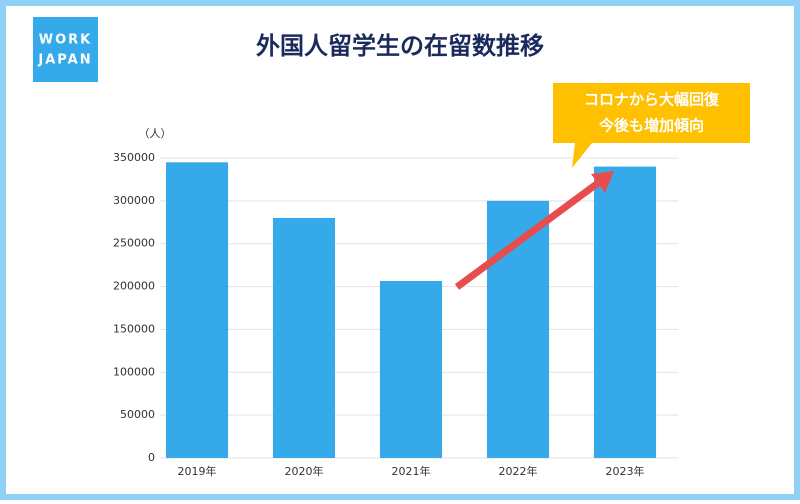 This screenshot has height=504, width=800. What do you see at coordinates (527, 235) in the screenshot?
I see `arrow-shaft` at bounding box center [527, 235].